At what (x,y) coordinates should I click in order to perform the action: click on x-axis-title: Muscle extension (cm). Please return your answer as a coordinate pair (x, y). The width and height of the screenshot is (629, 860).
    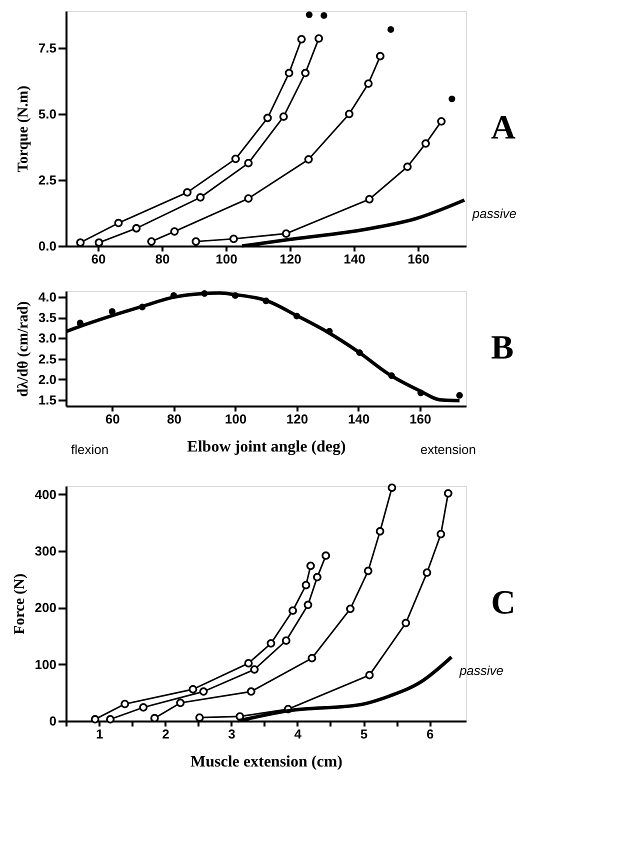
    Looking at the image, I should click on (266, 762).